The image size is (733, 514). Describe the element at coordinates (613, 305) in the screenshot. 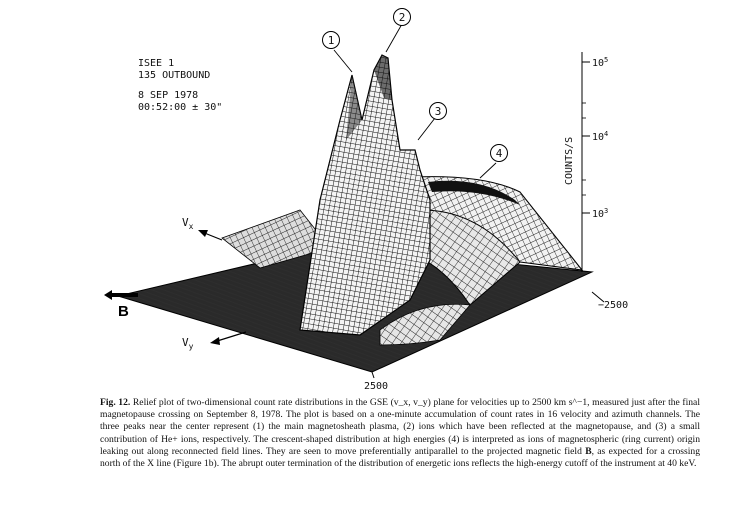

I see `edge-label-right: −2500` at that location.